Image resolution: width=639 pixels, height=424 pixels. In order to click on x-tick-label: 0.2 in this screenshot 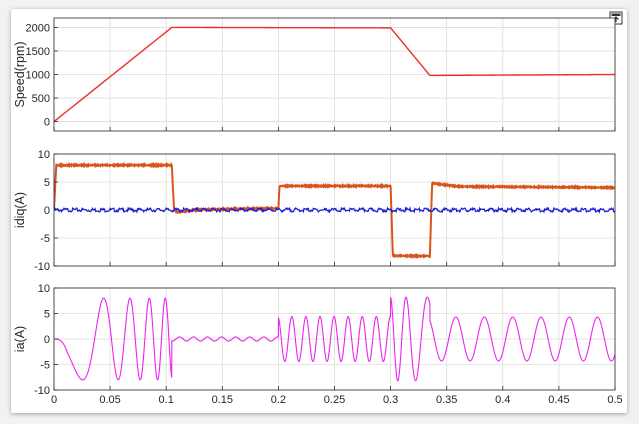, I will do `click(278, 400)`.